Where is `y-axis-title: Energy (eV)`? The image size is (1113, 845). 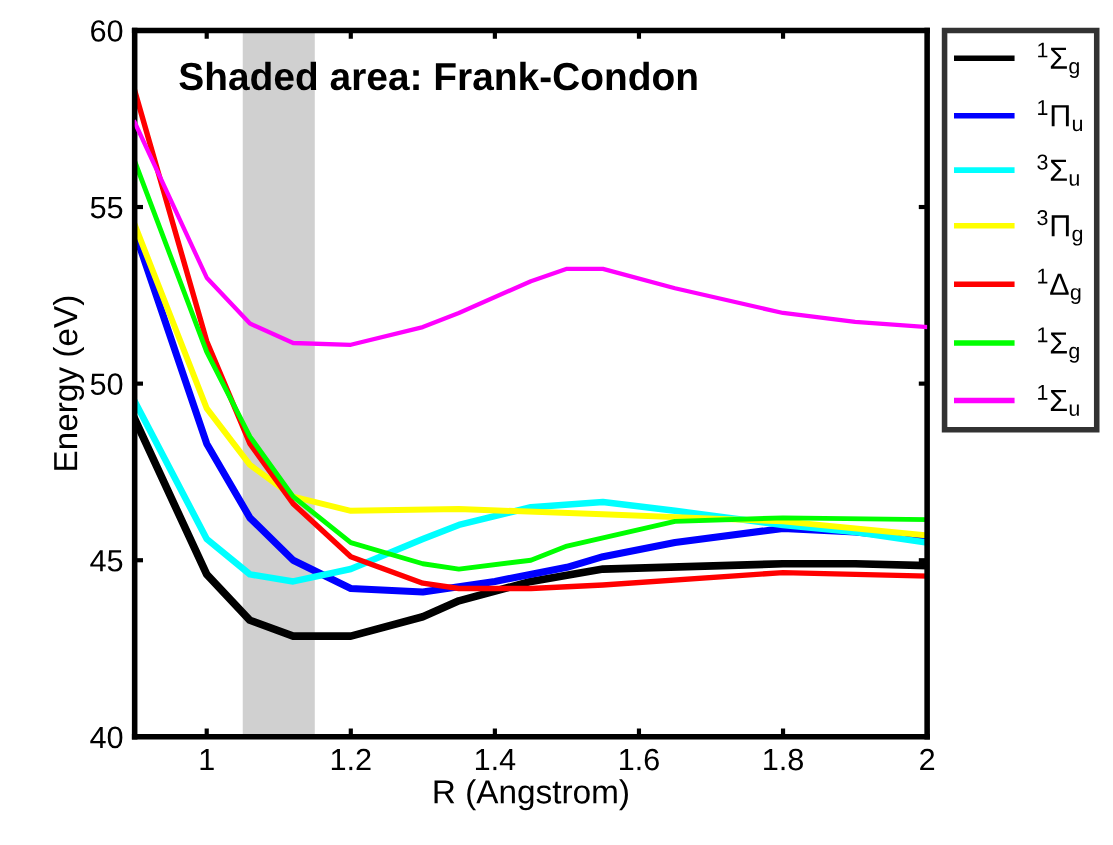
y-axis-title: Energy (eV) is located at coordinates (68, 383).